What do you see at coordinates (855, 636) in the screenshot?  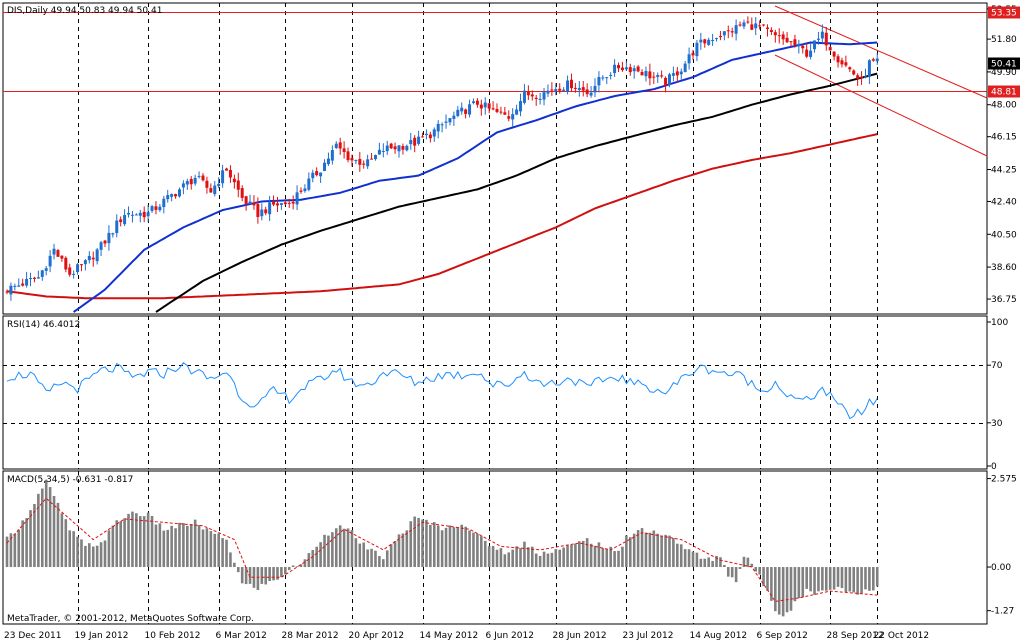 I see `date-tick-label: 28 Sep 2012` at bounding box center [855, 636].